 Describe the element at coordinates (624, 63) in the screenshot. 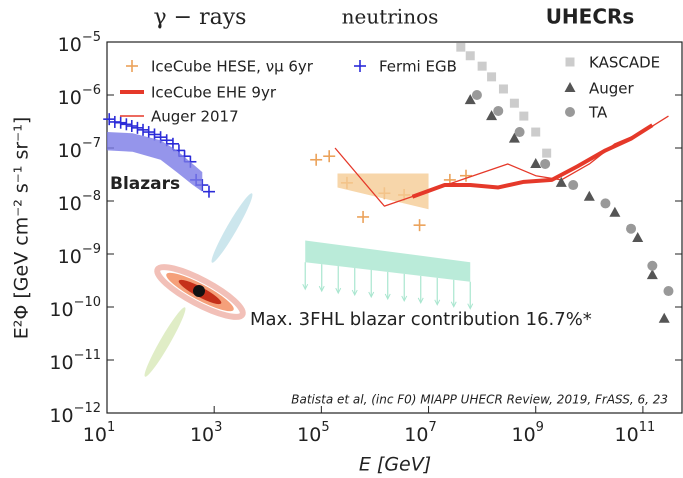

I see `legend-label: KASCADE` at that location.